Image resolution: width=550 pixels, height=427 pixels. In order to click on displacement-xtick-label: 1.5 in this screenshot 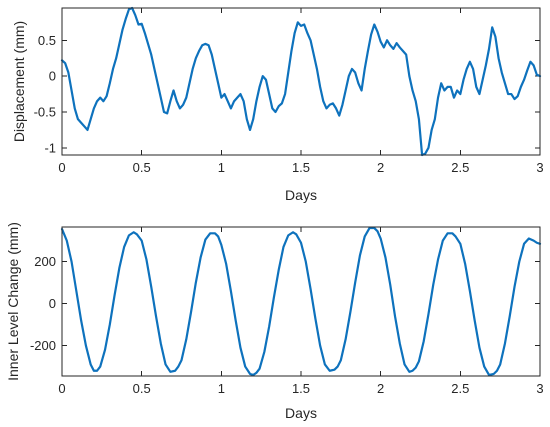, I will do `click(301, 167)`.